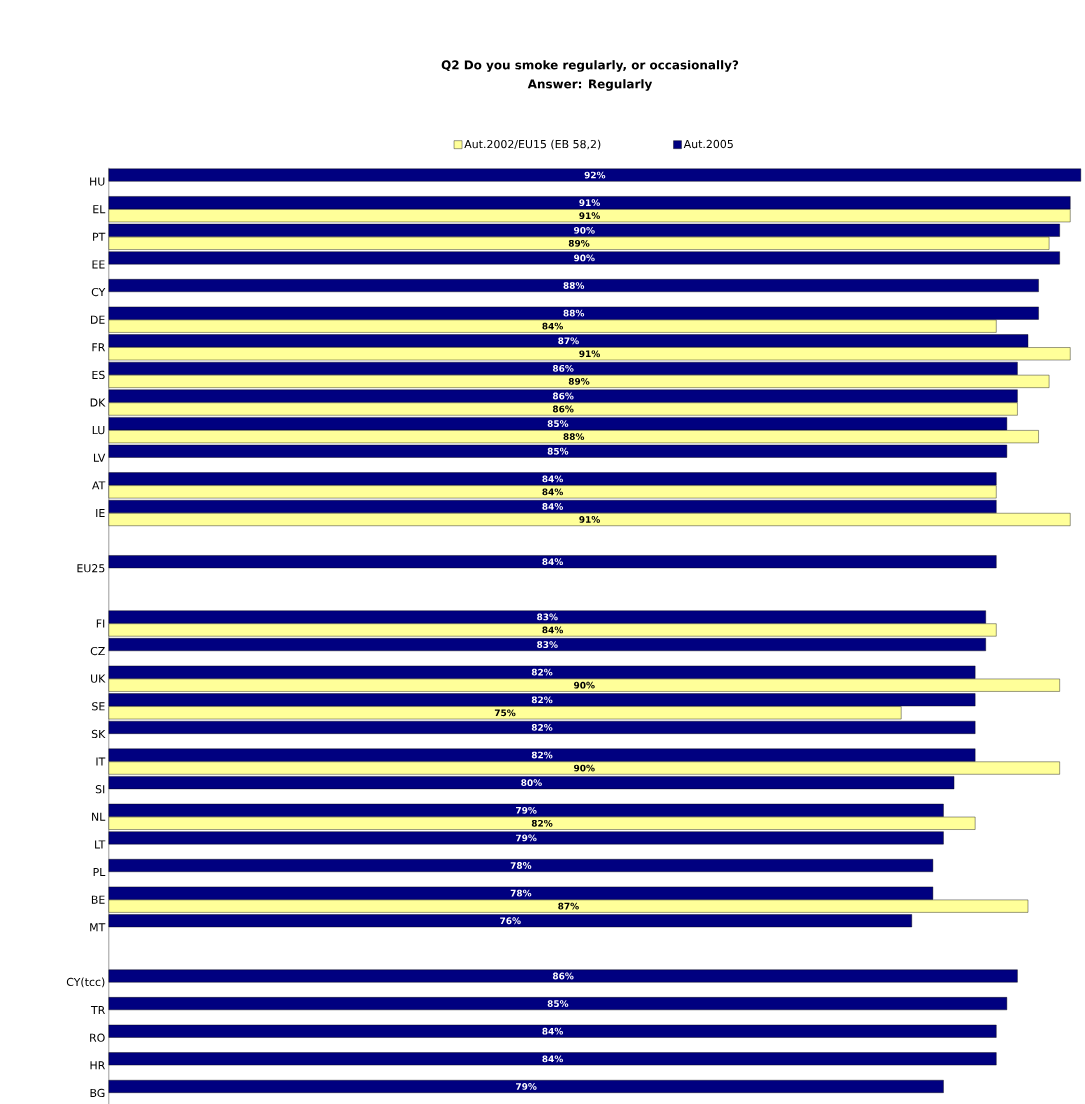 This screenshot has width=1085, height=1104. I want to click on chart-subtitle: Answer: Regularly, so click(590, 85).